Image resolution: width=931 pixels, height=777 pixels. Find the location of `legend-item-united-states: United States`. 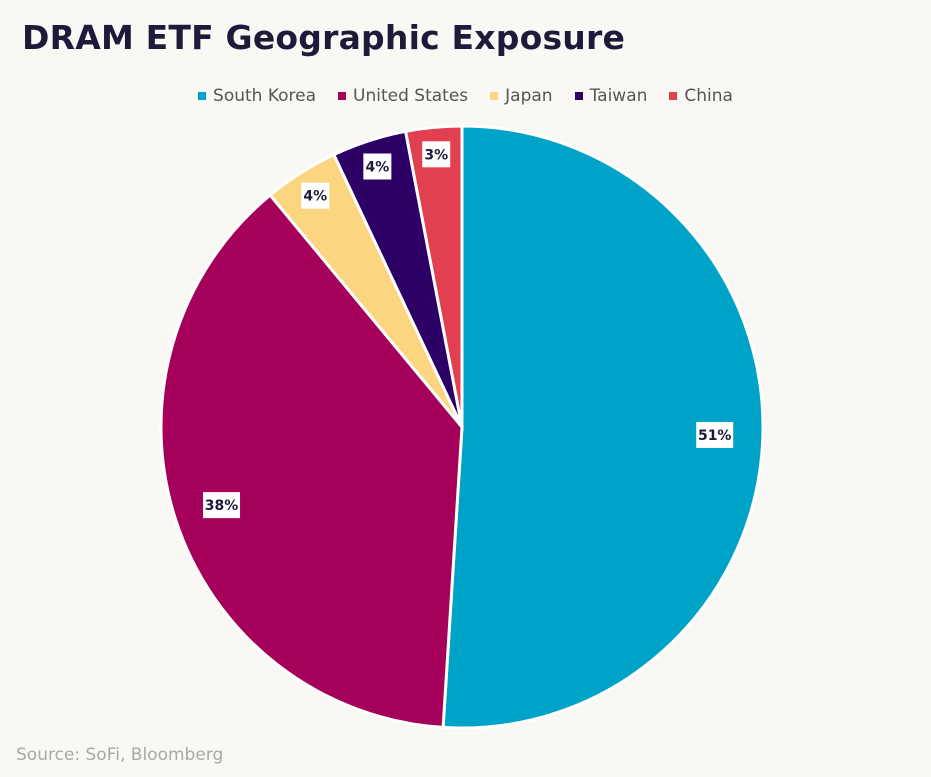

legend-item-united-states: United States is located at coordinates (403, 96).